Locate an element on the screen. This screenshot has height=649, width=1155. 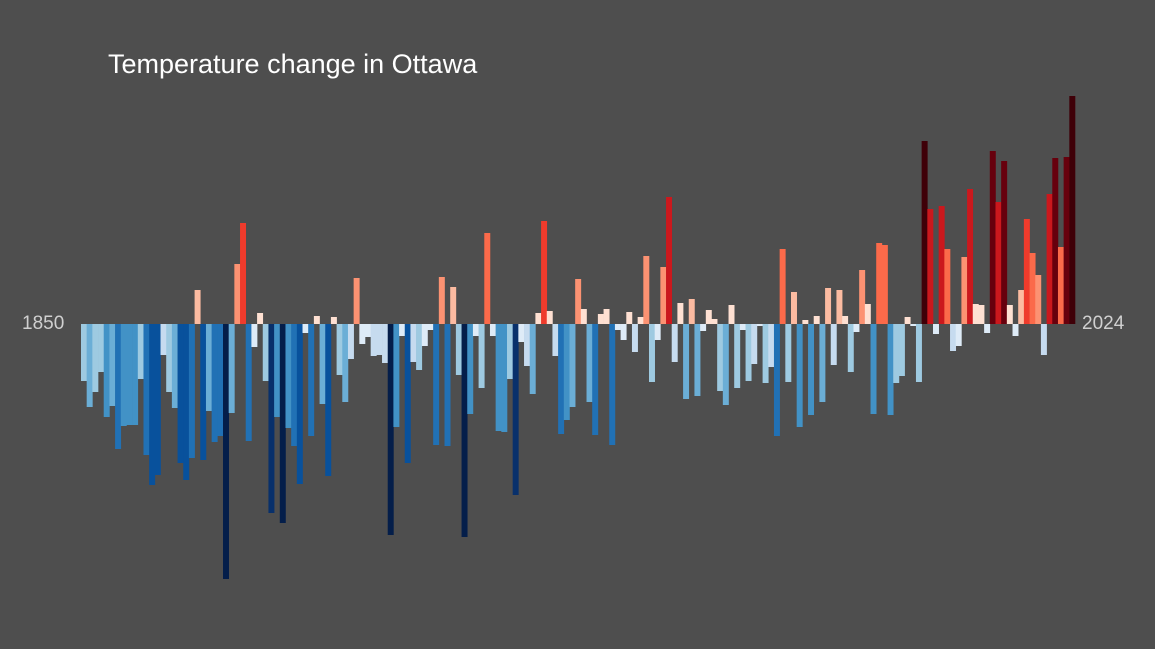
bar-1904 is located at coordinates (390, 429).